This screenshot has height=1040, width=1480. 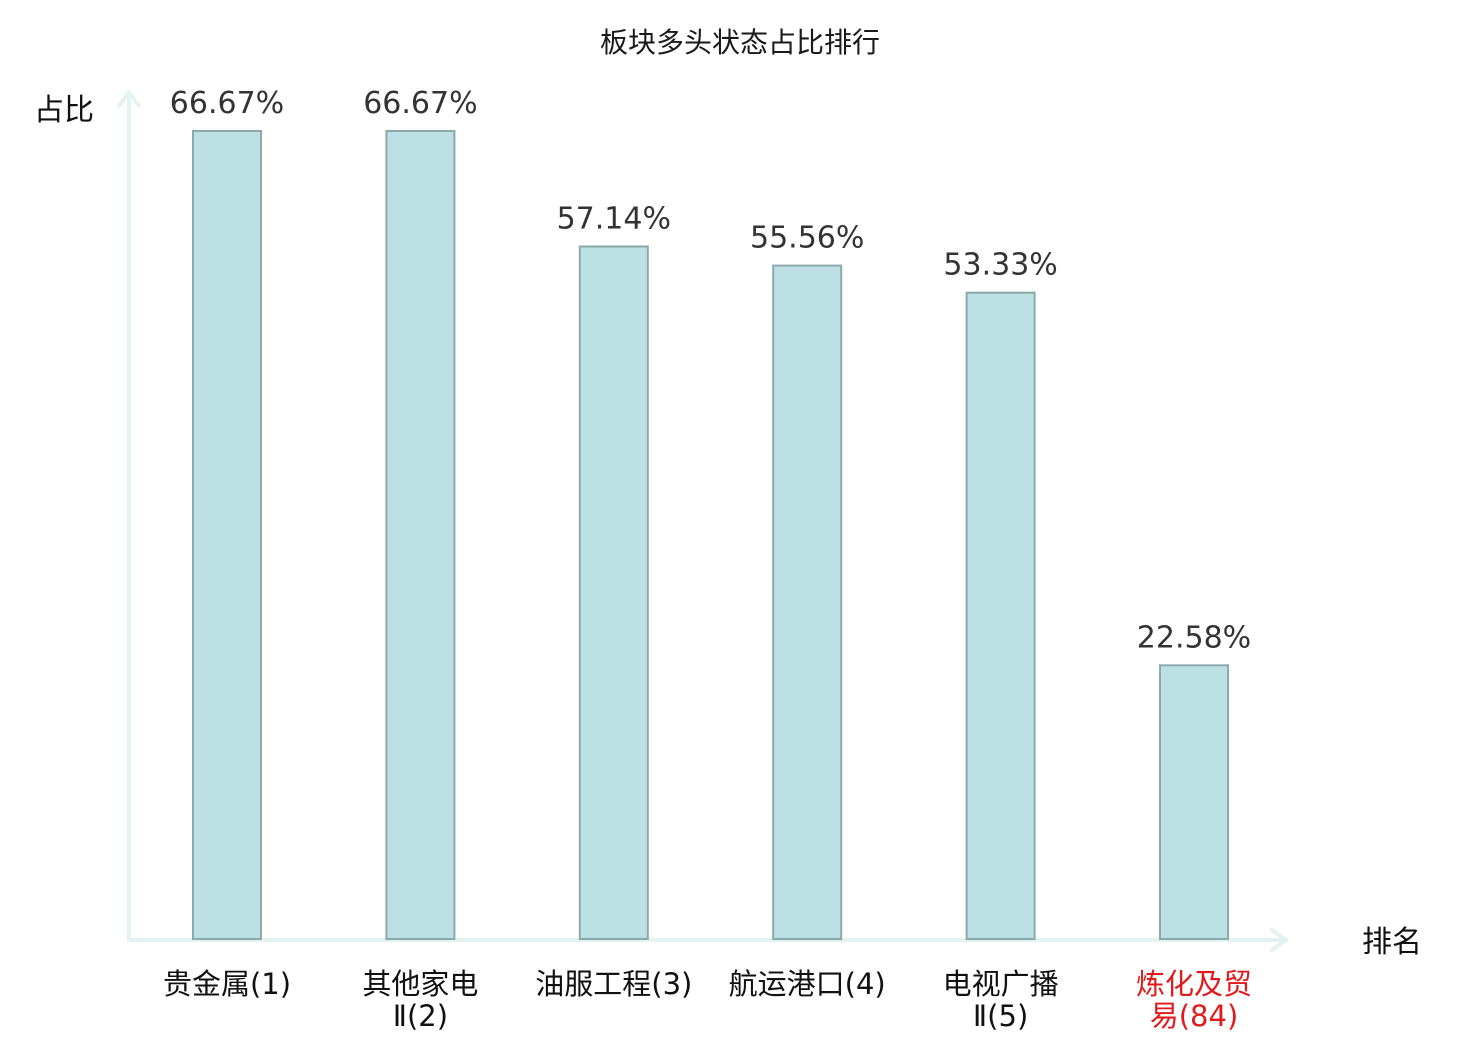 I want to click on value-label-5: 53.33%, so click(x=1000, y=265).